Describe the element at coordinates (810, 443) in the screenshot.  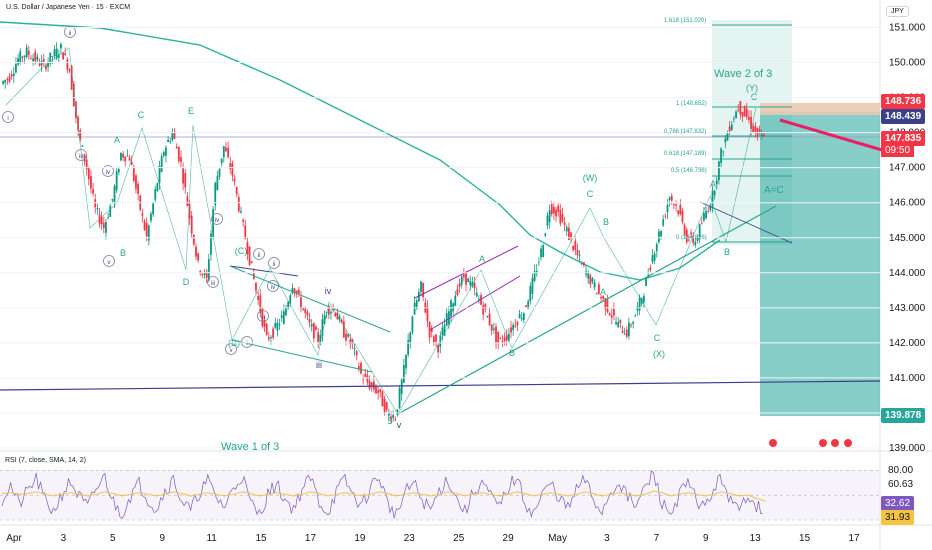
I see `event-icons` at that location.